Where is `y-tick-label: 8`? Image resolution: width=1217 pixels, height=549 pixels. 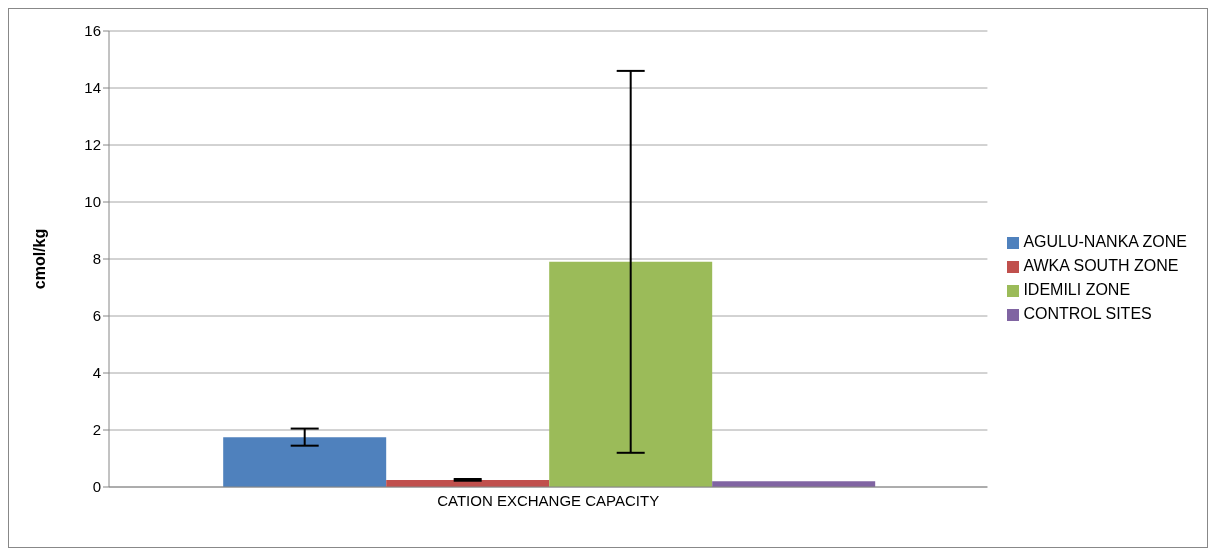
y-tick-label: 8 is located at coordinates (96, 259).